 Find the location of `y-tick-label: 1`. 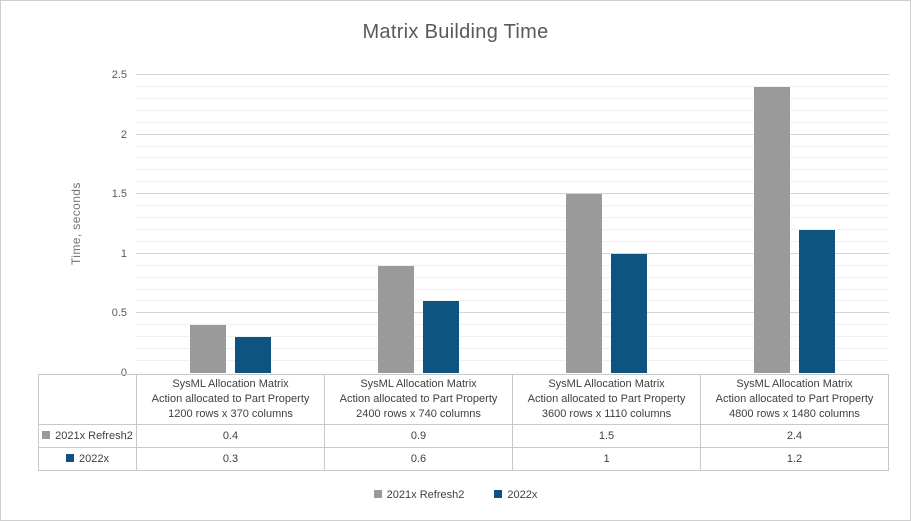

y-tick-label: 1 is located at coordinates (123, 253).